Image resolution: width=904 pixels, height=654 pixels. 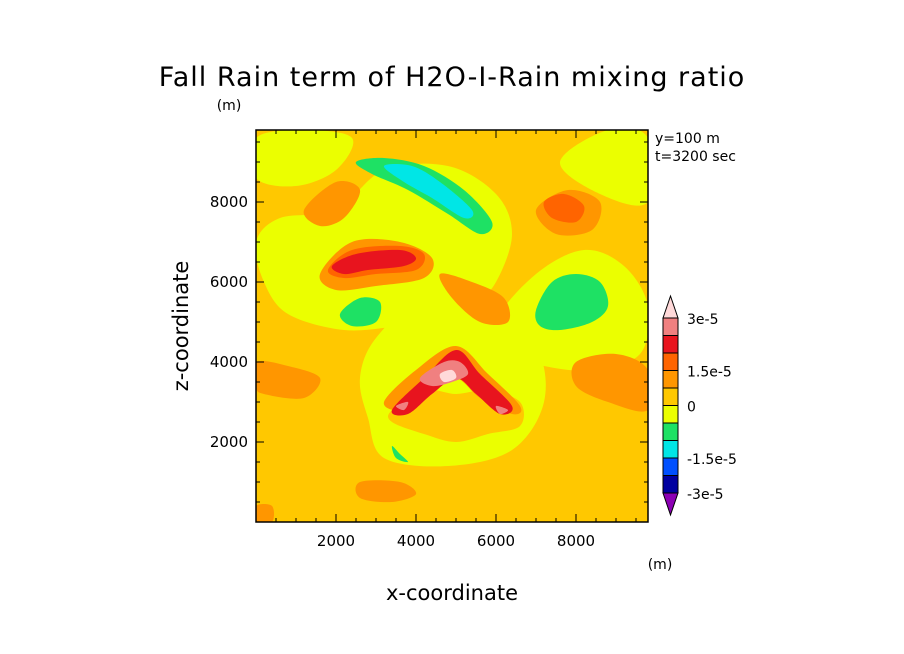 I want to click on x-axis-label: x-coordinate, so click(x=452, y=593).